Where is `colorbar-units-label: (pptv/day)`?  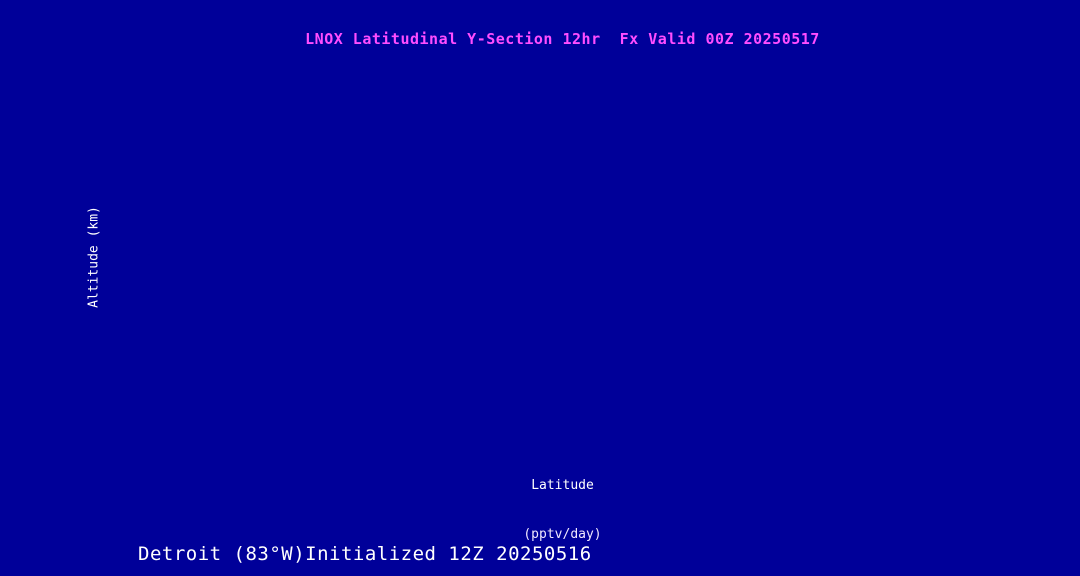 colorbar-units-label: (pptv/day) is located at coordinates (562, 534).